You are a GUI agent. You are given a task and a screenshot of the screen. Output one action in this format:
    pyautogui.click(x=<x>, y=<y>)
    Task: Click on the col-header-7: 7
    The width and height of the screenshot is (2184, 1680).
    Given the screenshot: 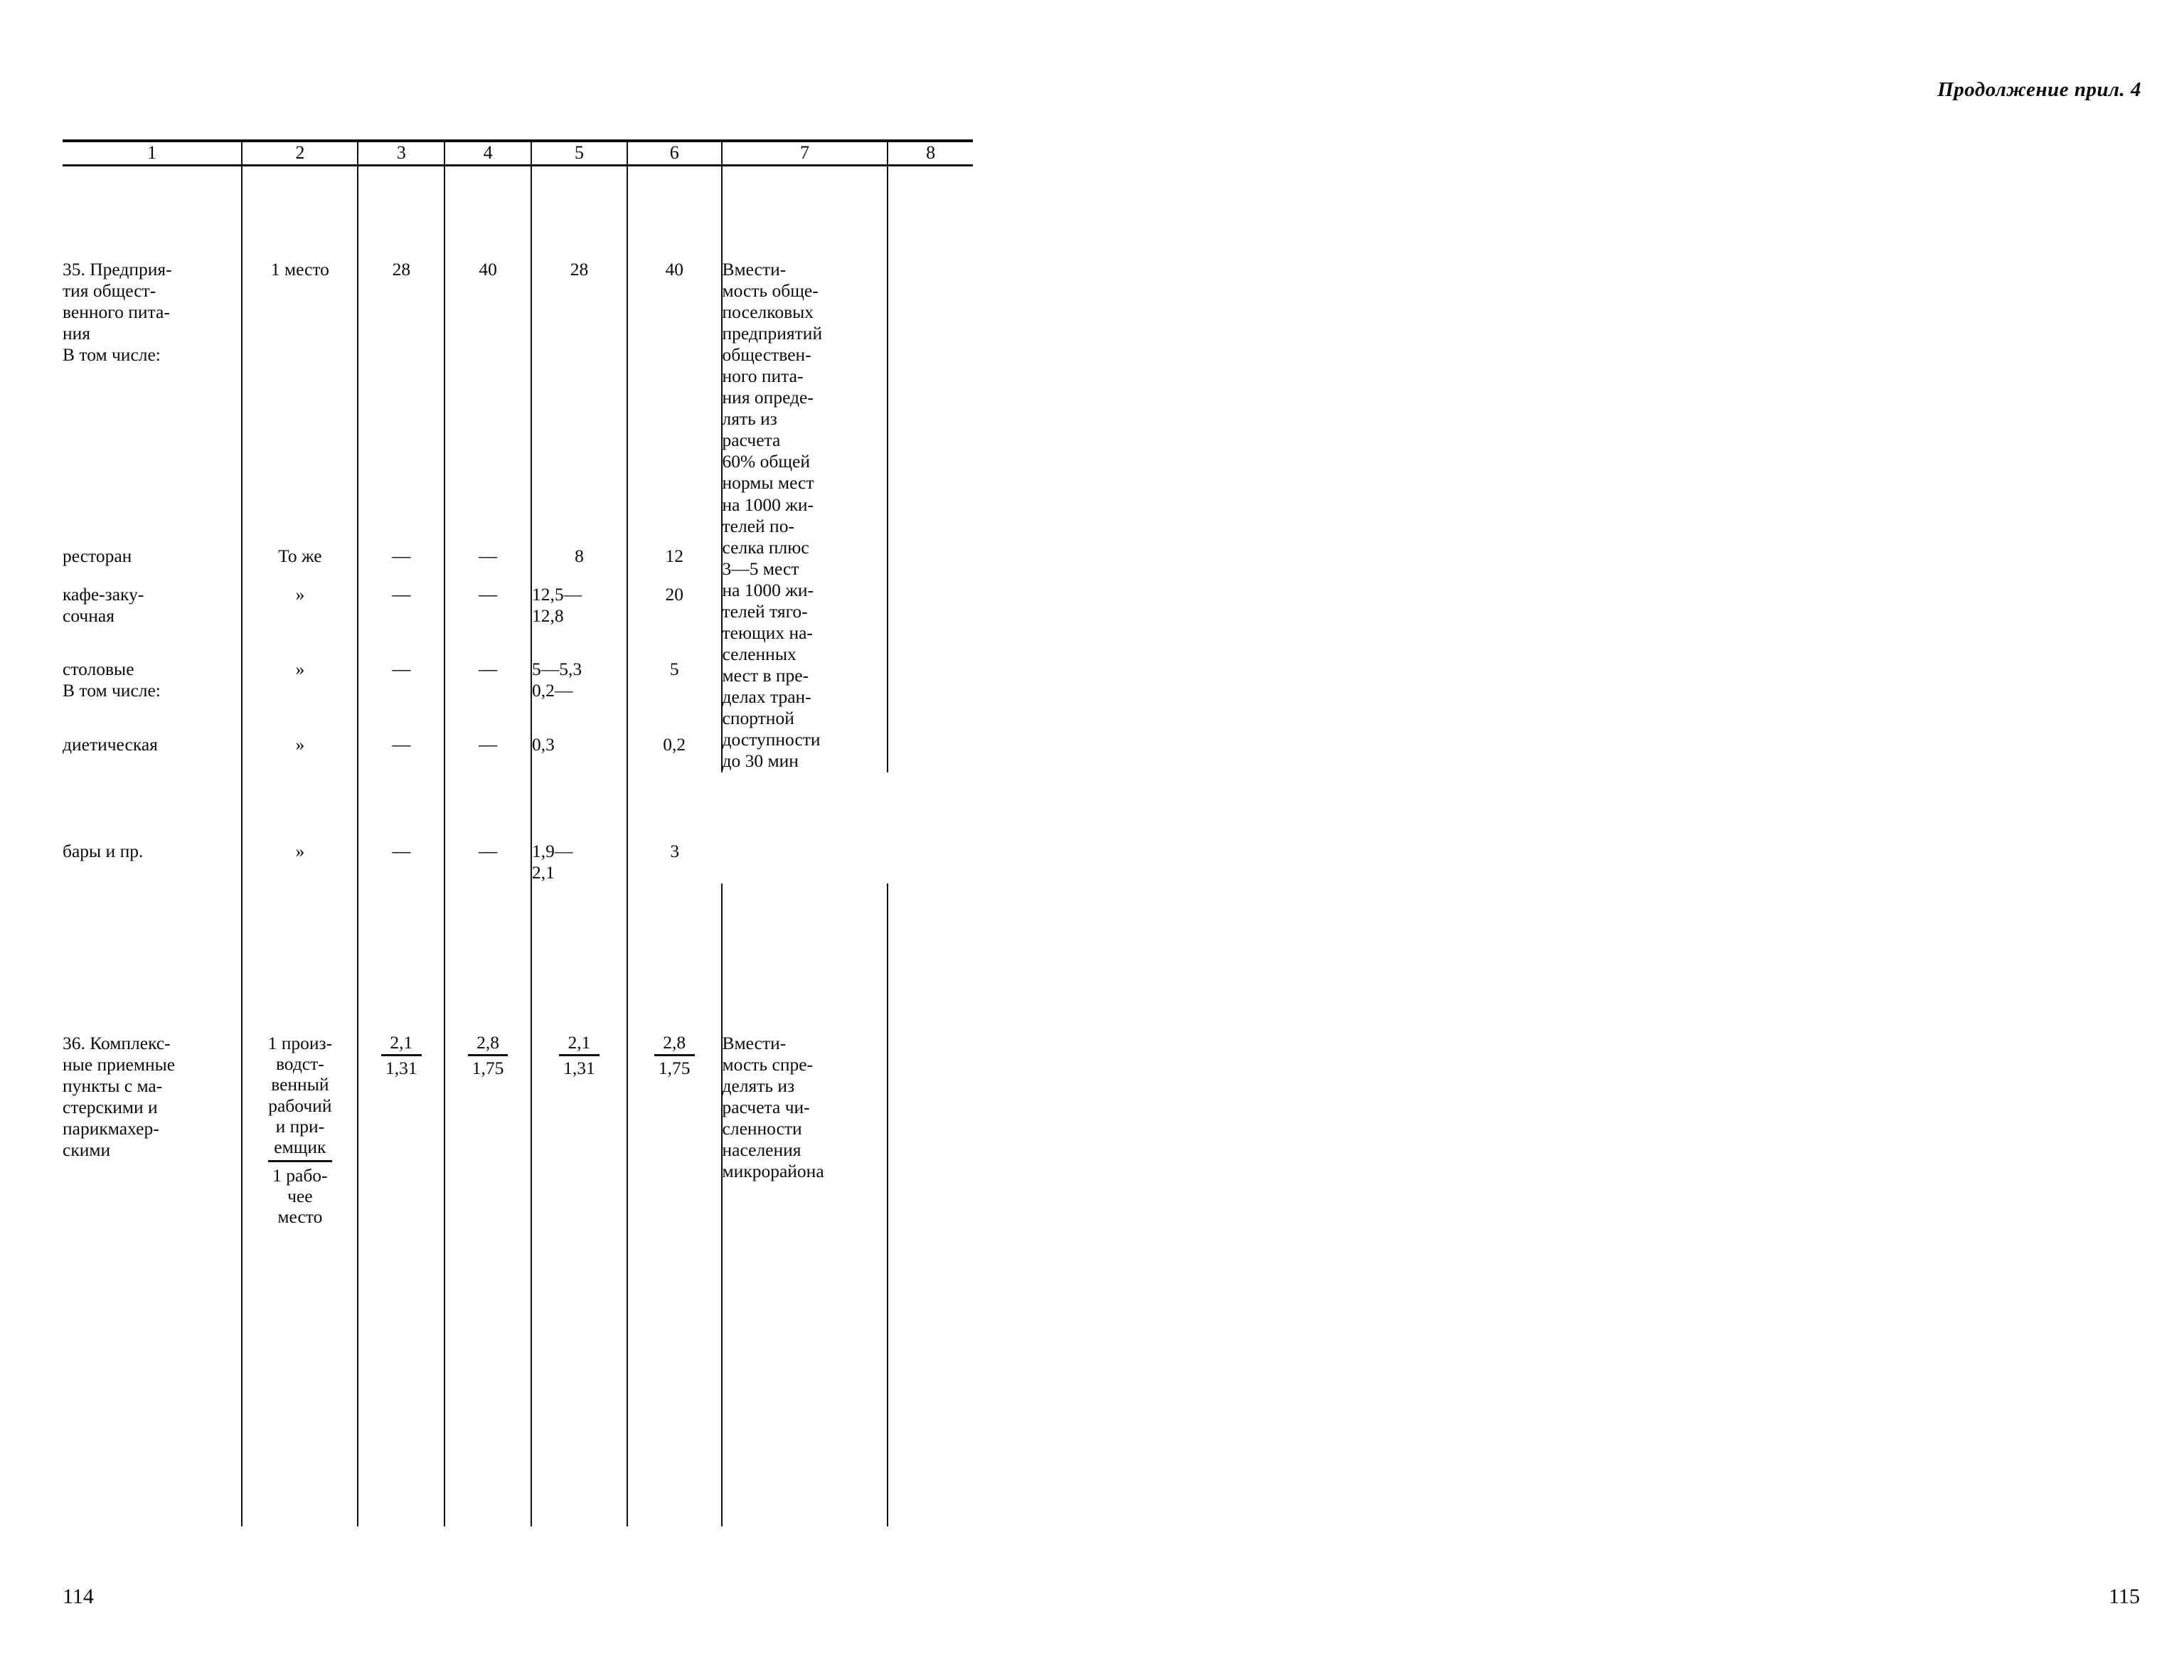 What is the action you would take?
    pyautogui.click(x=804, y=153)
    